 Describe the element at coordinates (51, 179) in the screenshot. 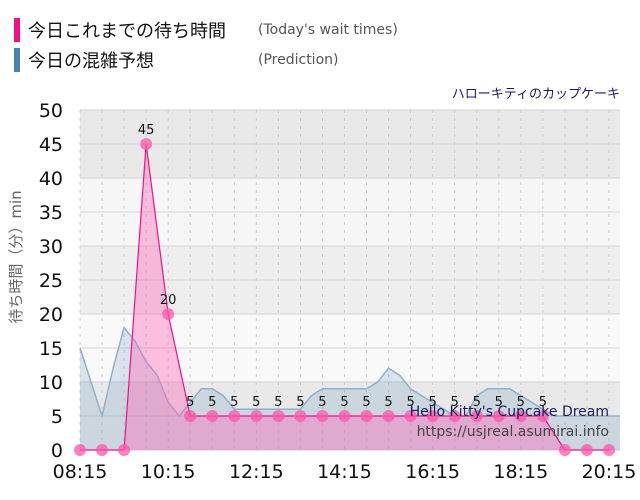

I see `y-tick-label: 40` at that location.